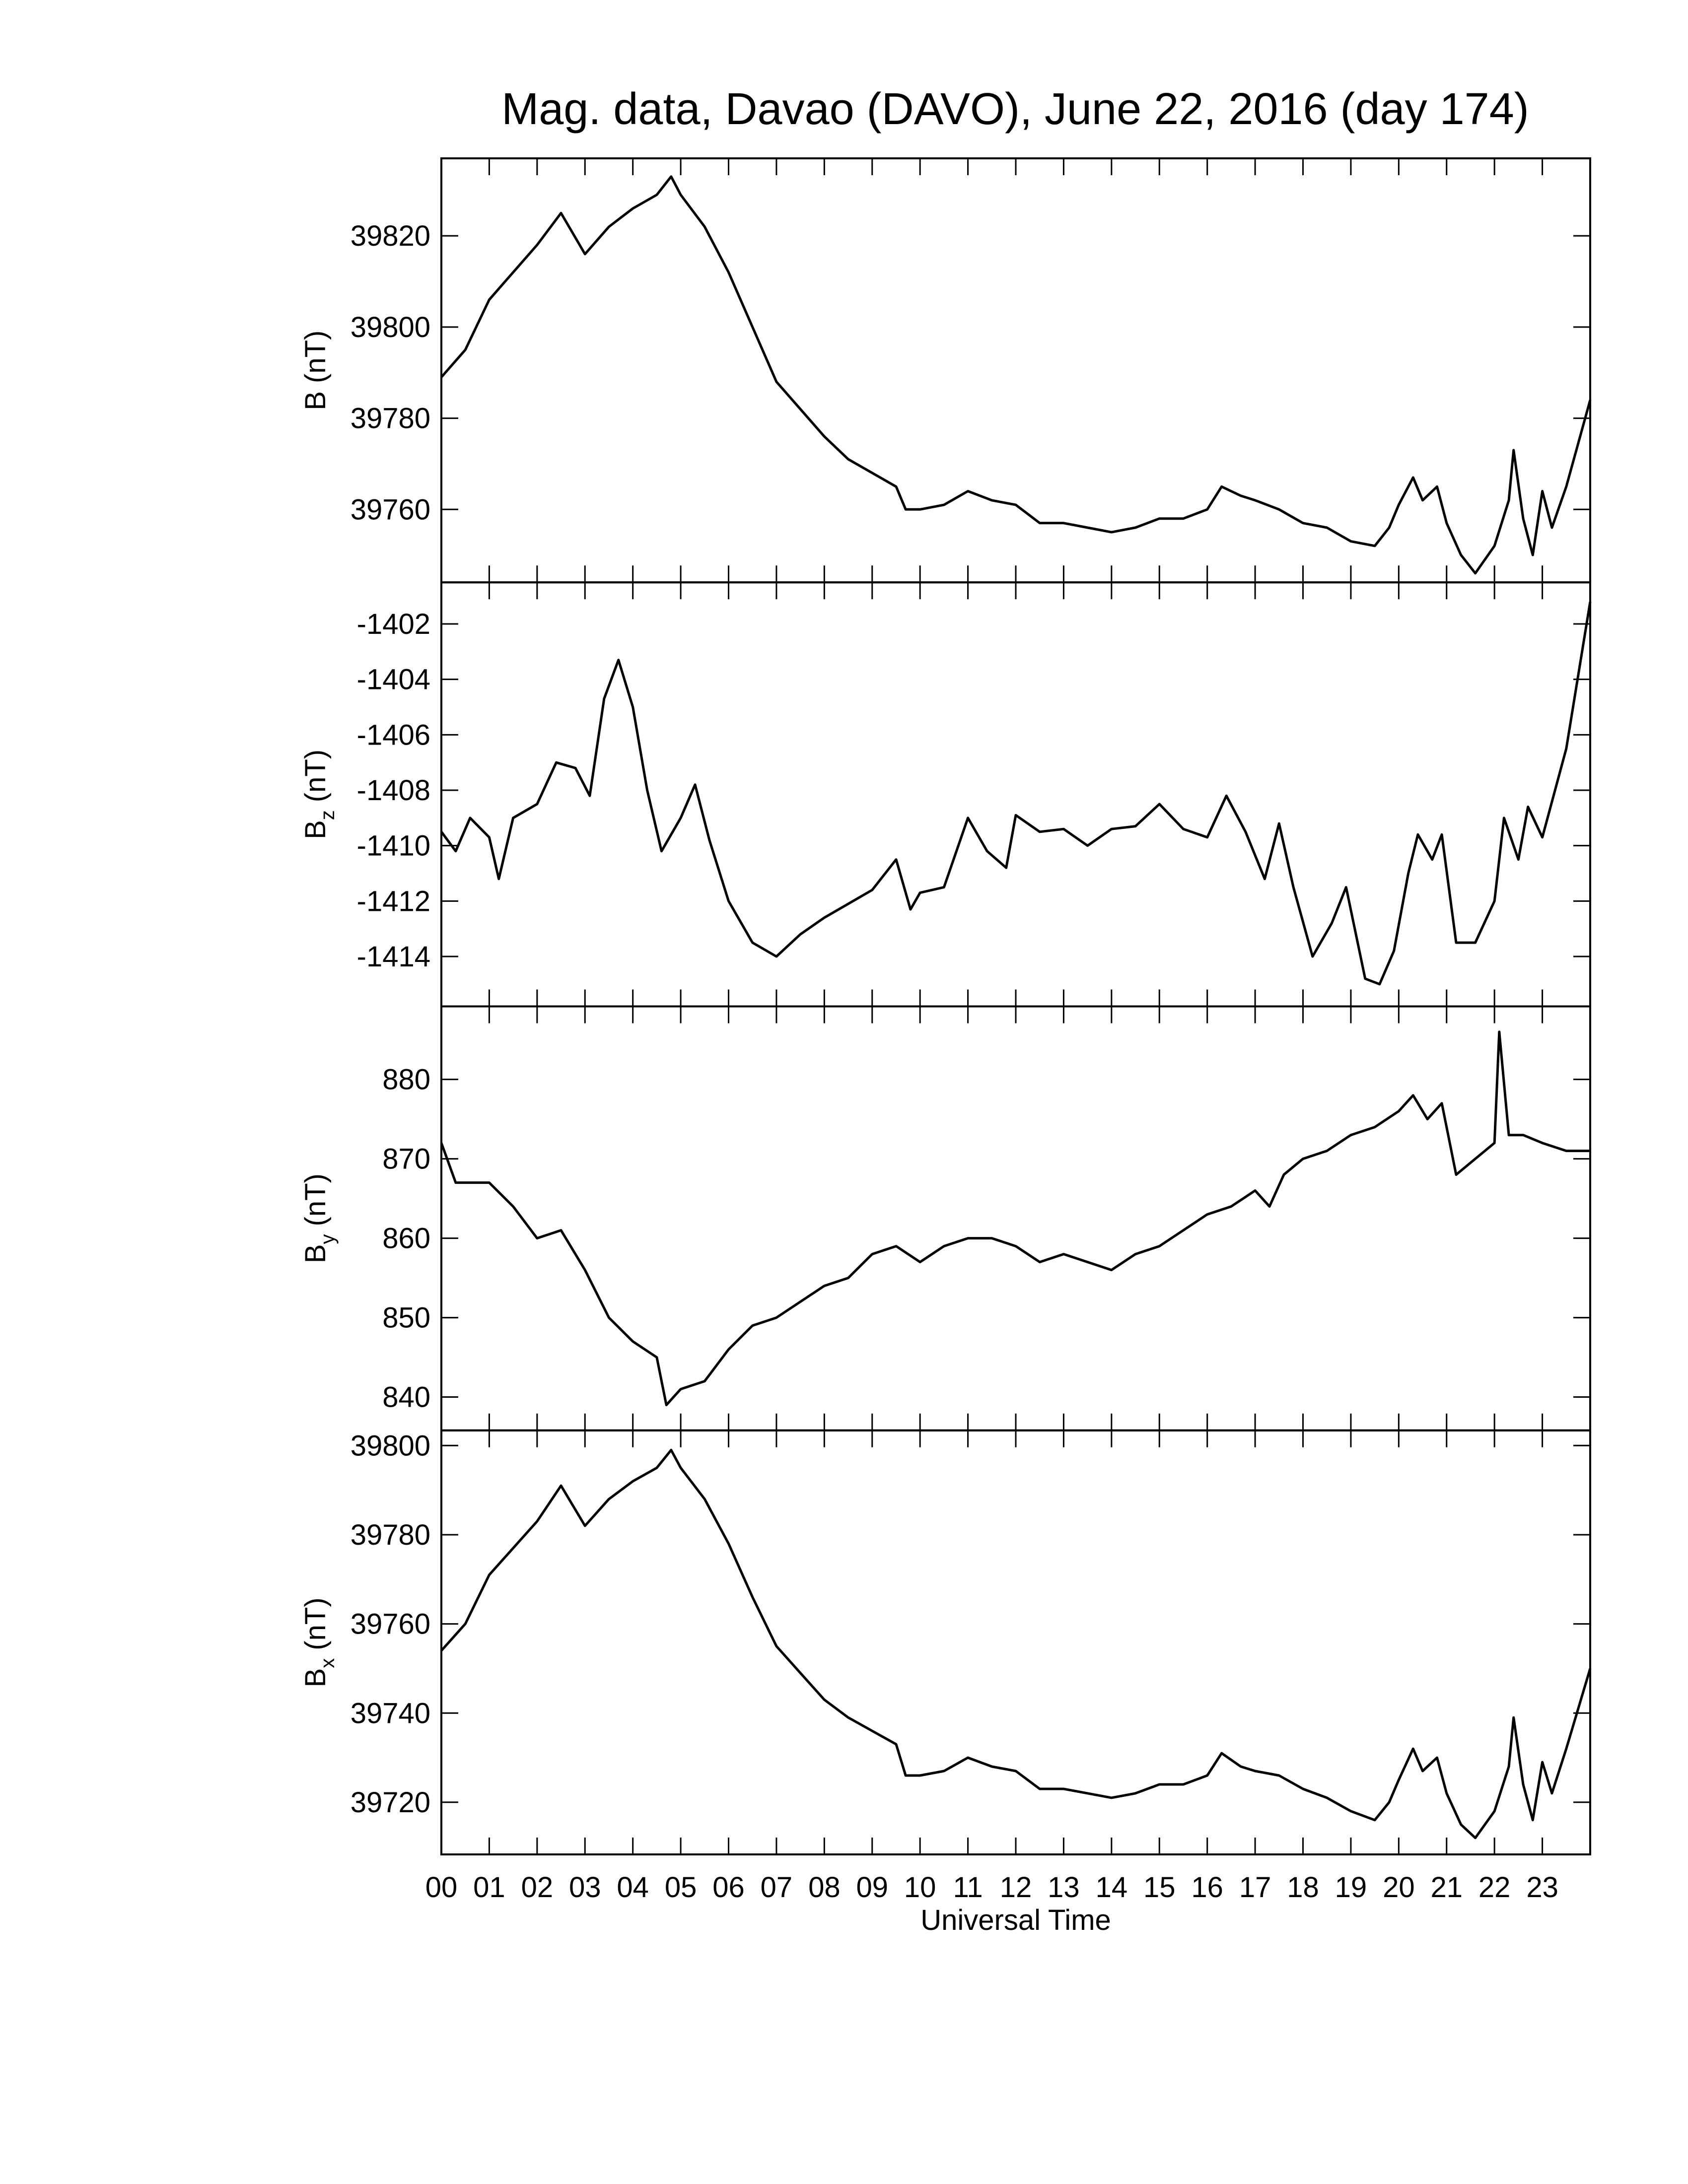 The width and height of the screenshot is (1688, 2184). I want to click on x-tick-label: 23, so click(1542, 1887).